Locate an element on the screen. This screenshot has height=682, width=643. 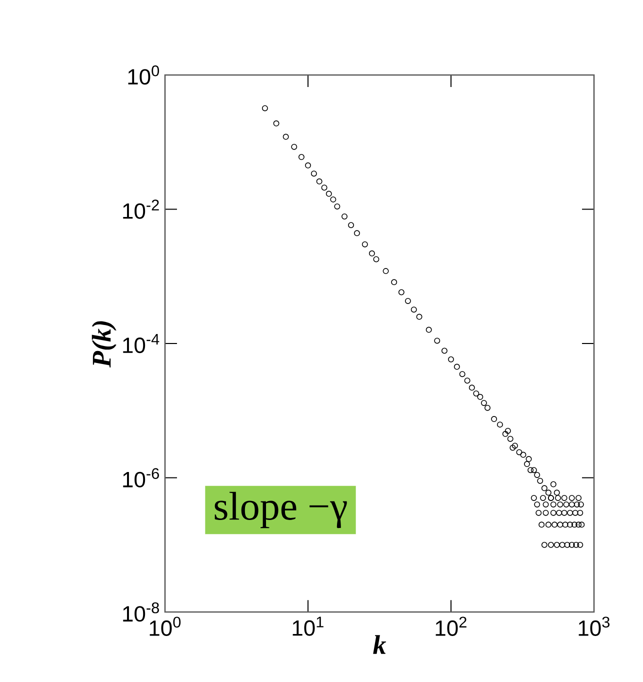
y-tick-label: 10$^{-2}$ is located at coordinates (141, 209).